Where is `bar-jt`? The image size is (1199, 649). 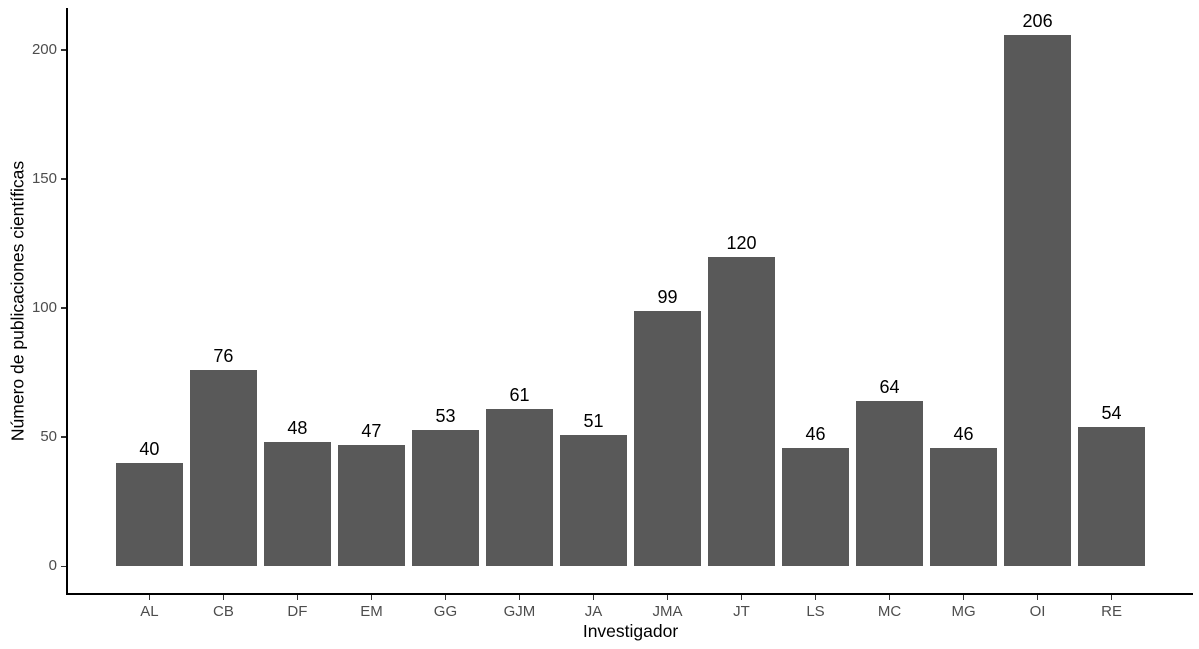
bar-jt is located at coordinates (741, 411).